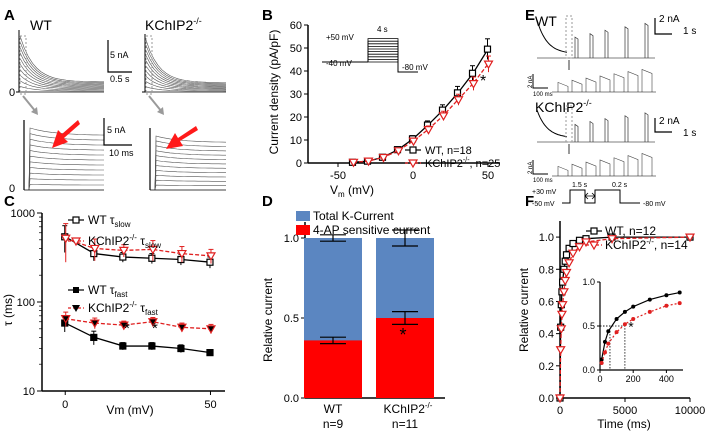 The image size is (709, 436). Describe the element at coordinates (108, 291) in the screenshot. I see `panel-c-legend-wt-fast: WT τfast` at that location.